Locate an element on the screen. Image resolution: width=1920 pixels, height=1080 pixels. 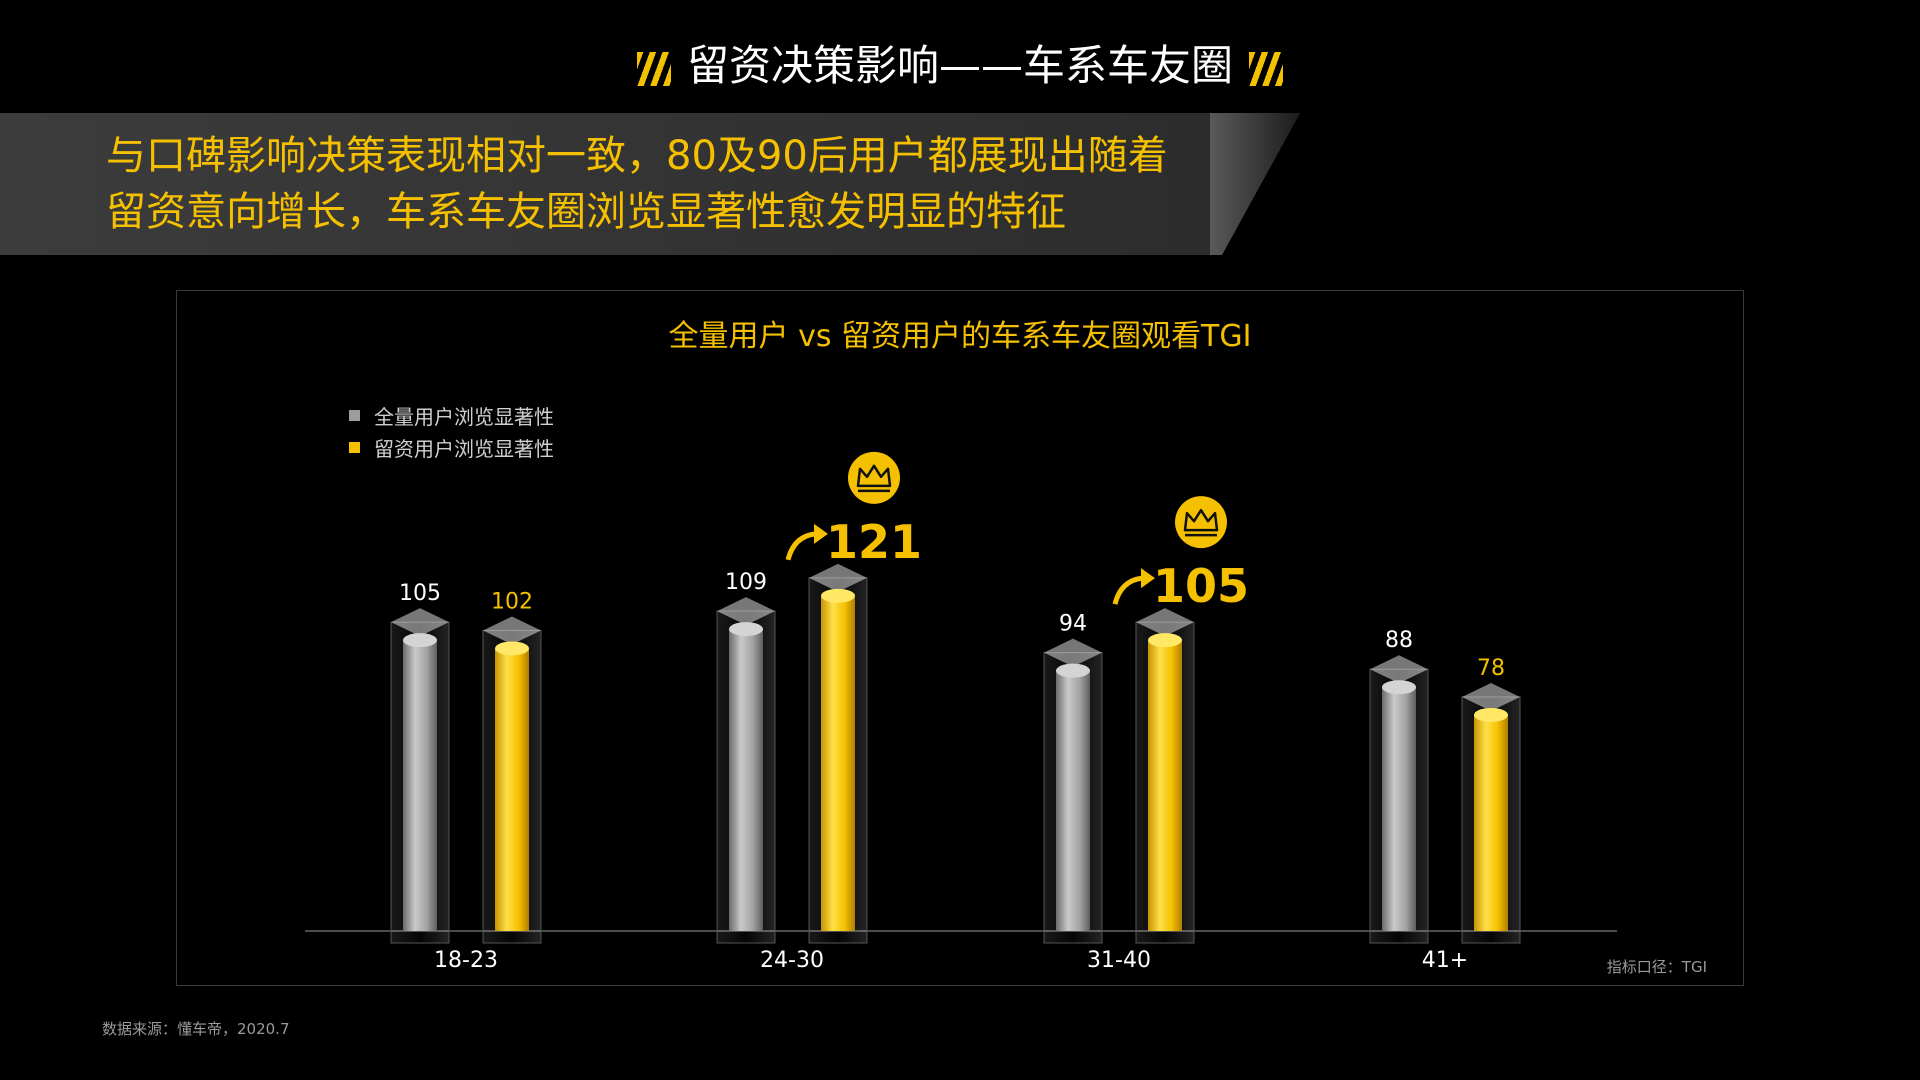
x-tick-label: 18-23 is located at coordinates (466, 960).